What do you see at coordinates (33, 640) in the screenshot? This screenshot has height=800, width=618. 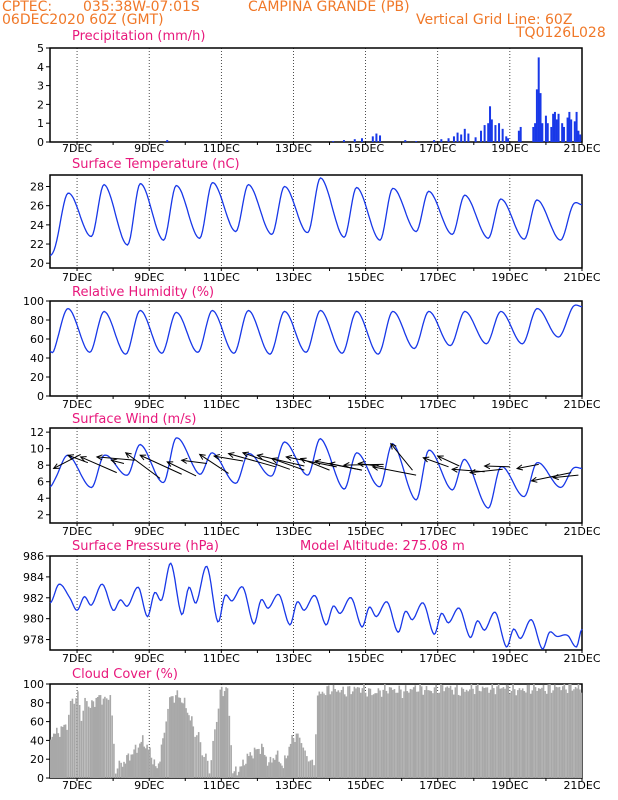 I see `y-tick-label: 978` at bounding box center [33, 640].